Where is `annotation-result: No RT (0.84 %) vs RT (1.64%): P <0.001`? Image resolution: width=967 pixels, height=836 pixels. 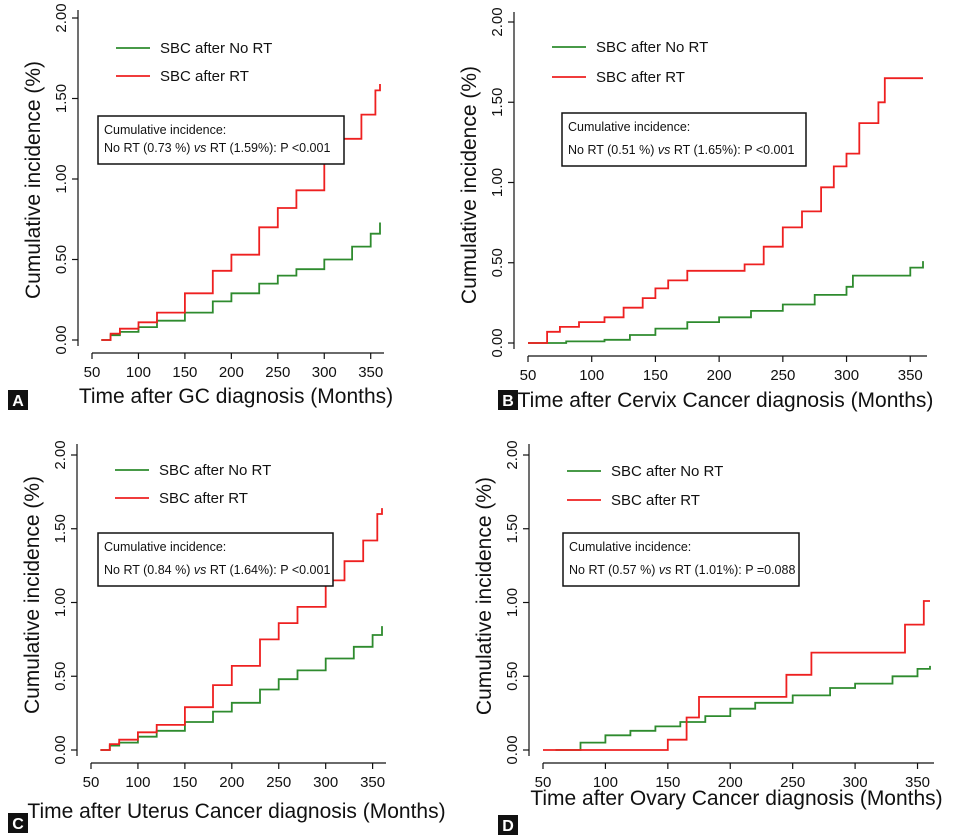
annotation-result: No RT (0.84 %) vs RT (1.64%): P <0.001 is located at coordinates (217, 570).